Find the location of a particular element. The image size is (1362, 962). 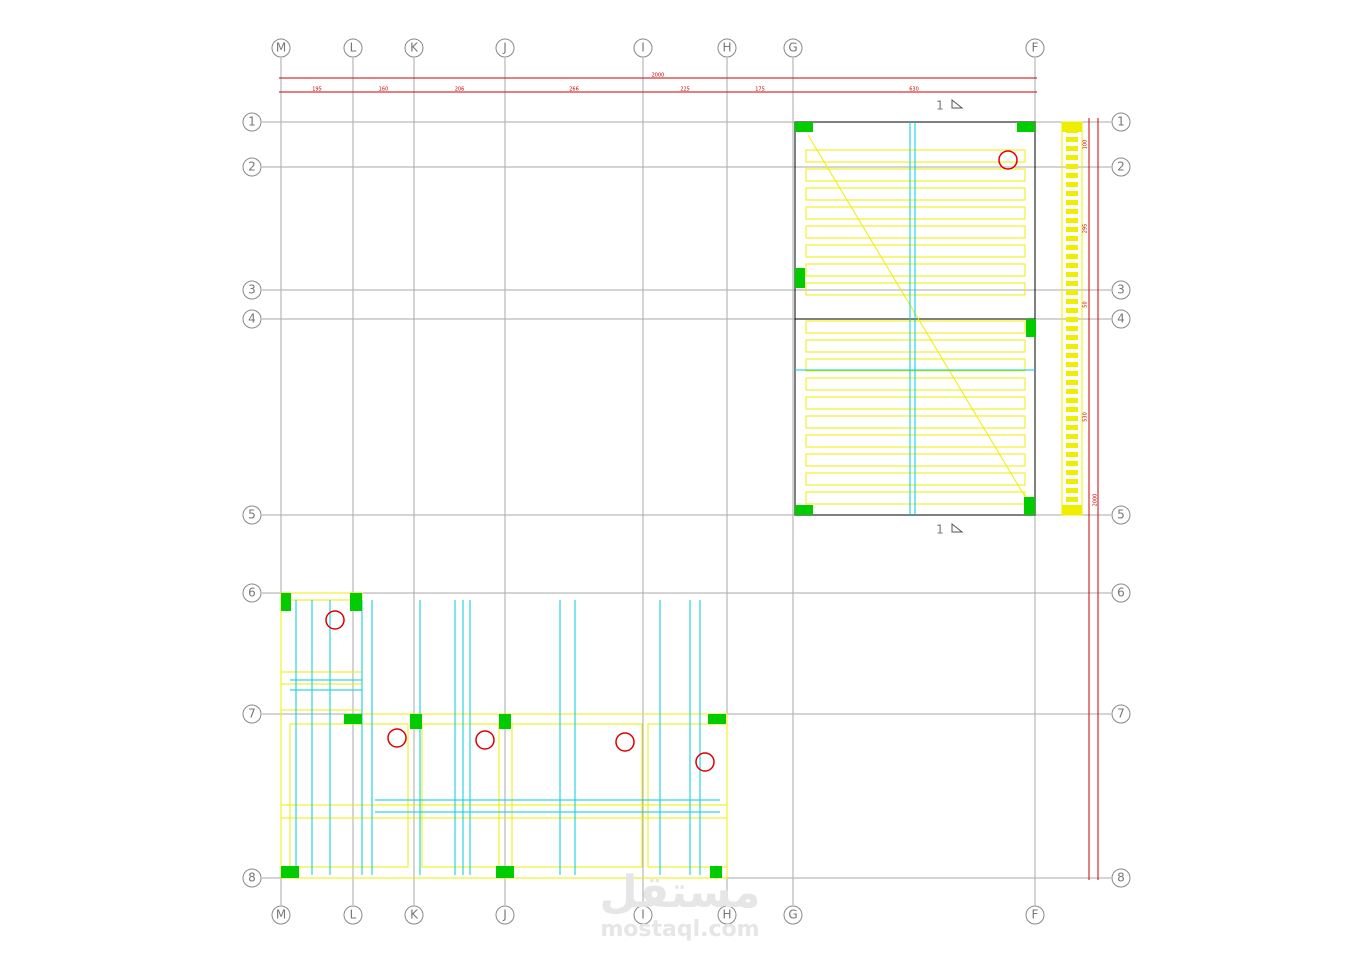

grid-label: 7 is located at coordinates (1121, 714).